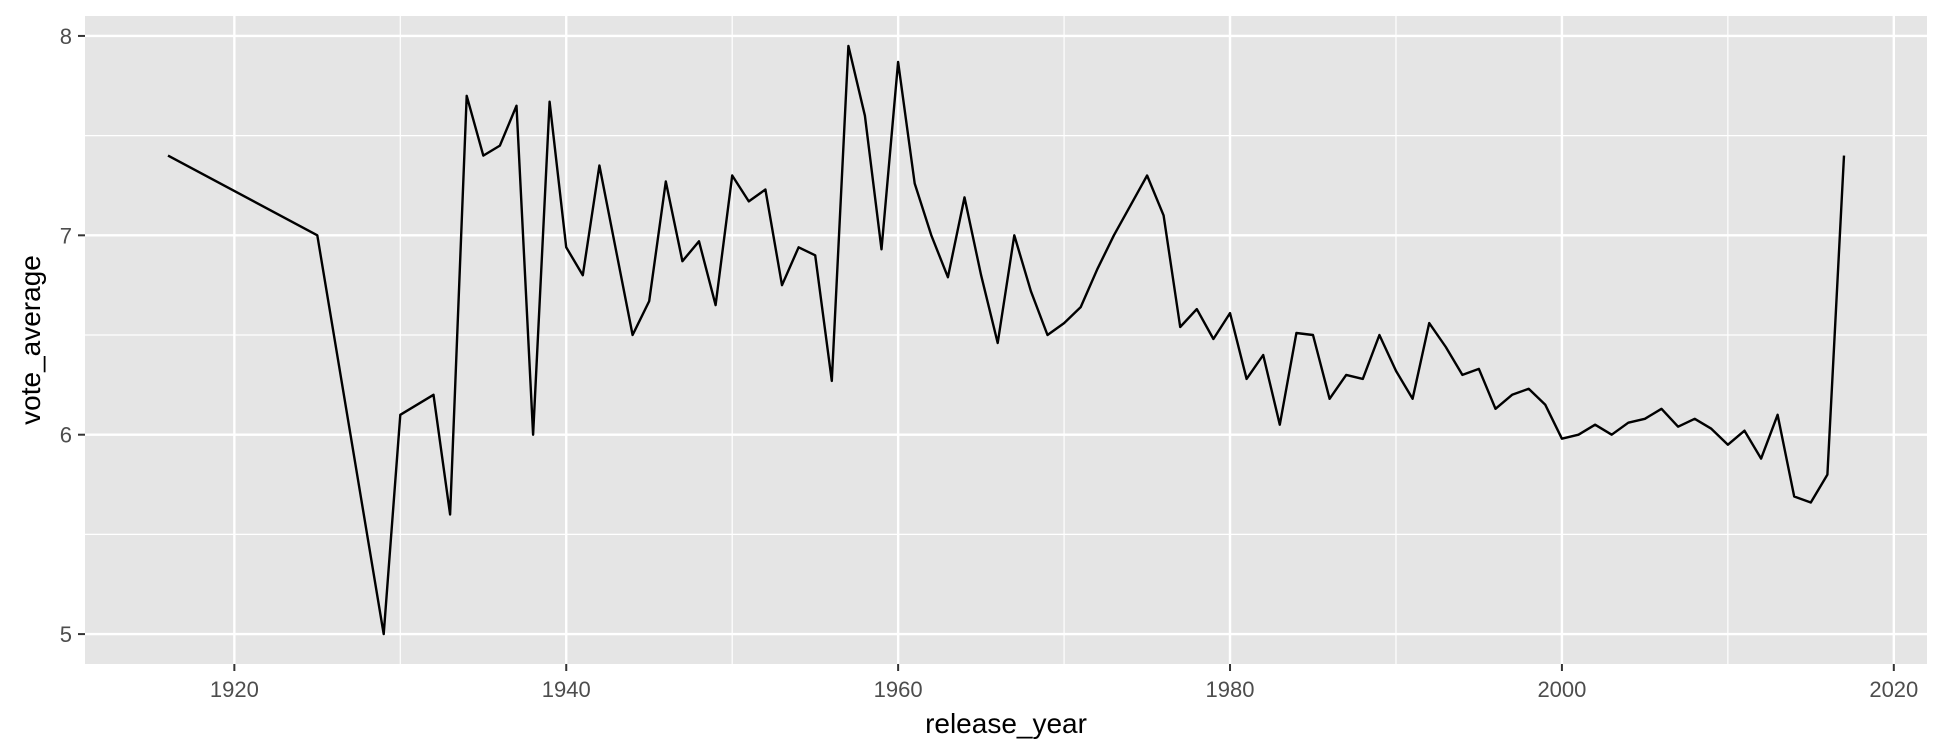 The width and height of the screenshot is (1944, 756). What do you see at coordinates (234, 689) in the screenshot?
I see `x-tick-label: 1920` at bounding box center [234, 689].